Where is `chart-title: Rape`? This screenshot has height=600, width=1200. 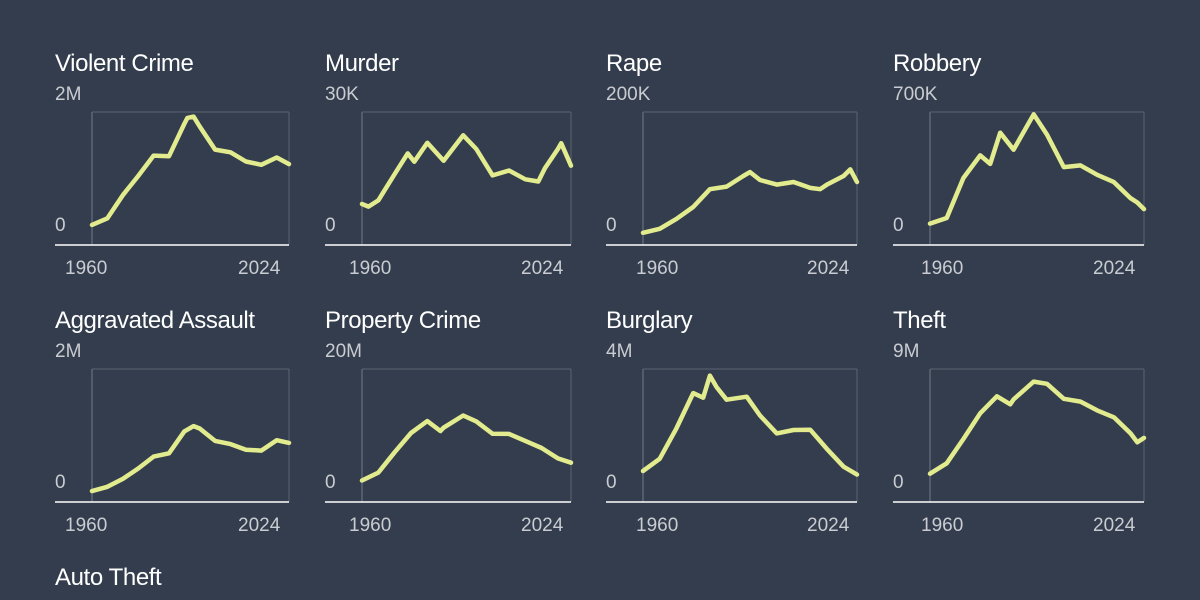
chart-title: Rape is located at coordinates (634, 63).